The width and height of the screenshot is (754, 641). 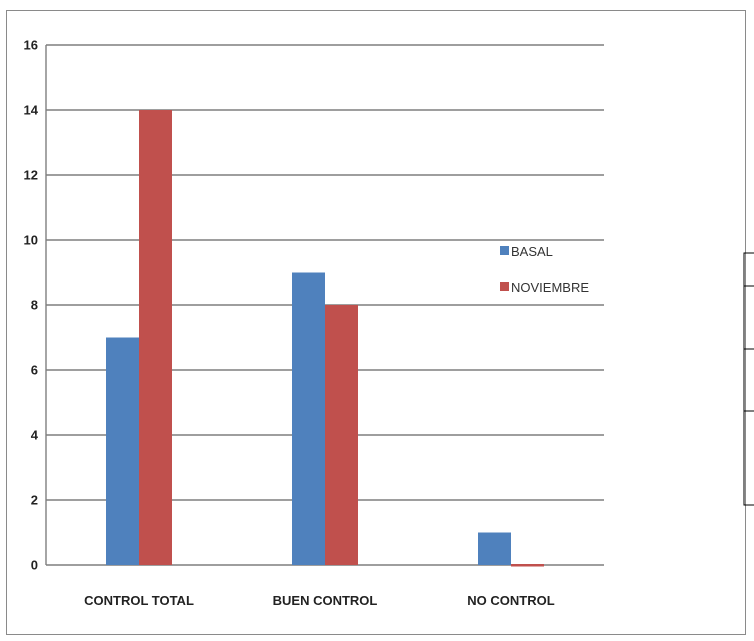 What do you see at coordinates (31, 110) in the screenshot?
I see `y-tick-label: 14` at bounding box center [31, 110].